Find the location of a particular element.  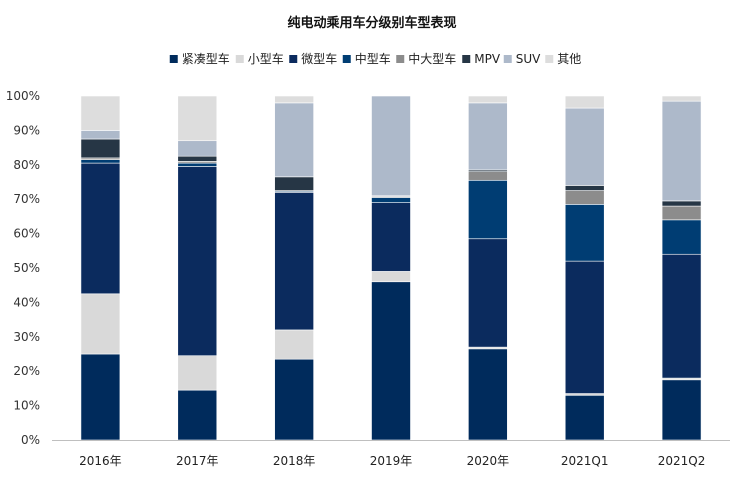

legend-label: 其他 is located at coordinates (569, 59).